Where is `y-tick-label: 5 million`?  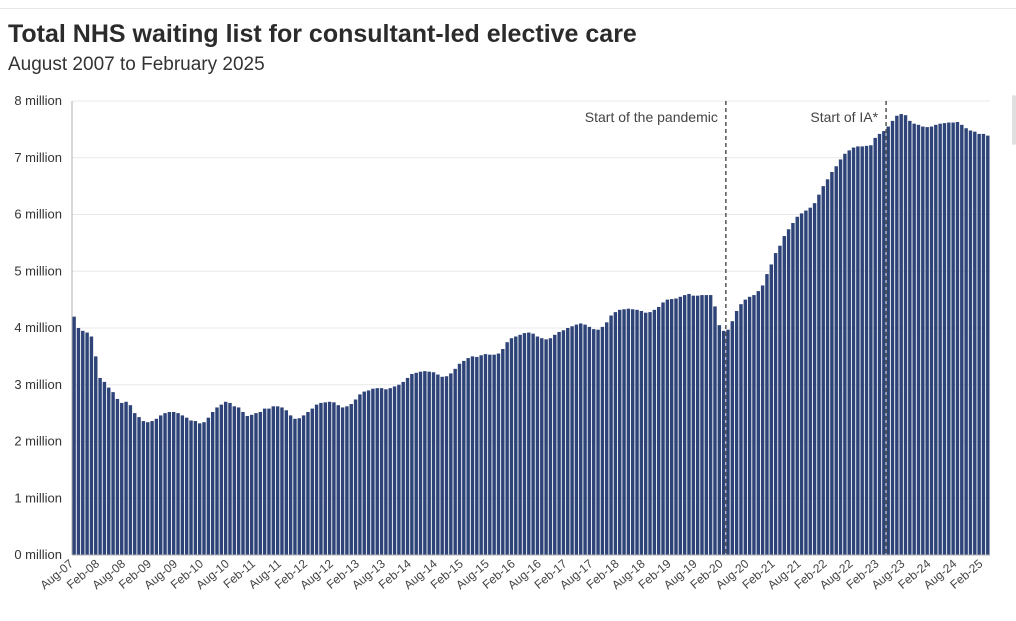 y-tick-label: 5 million is located at coordinates (38, 270).